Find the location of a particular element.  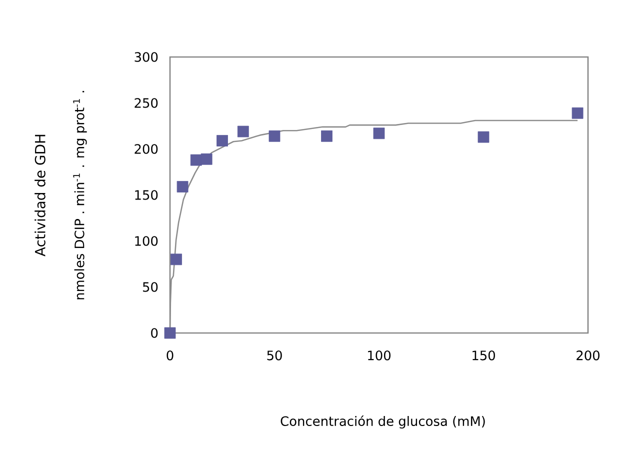

x-tick-label: 0 is located at coordinates (170, 355).